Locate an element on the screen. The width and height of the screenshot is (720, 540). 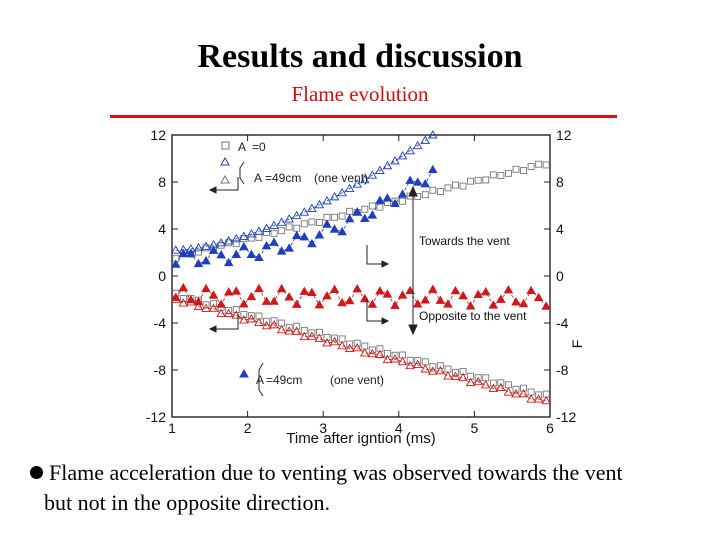
y-tick-label-right: 0 is located at coordinates (560, 276).